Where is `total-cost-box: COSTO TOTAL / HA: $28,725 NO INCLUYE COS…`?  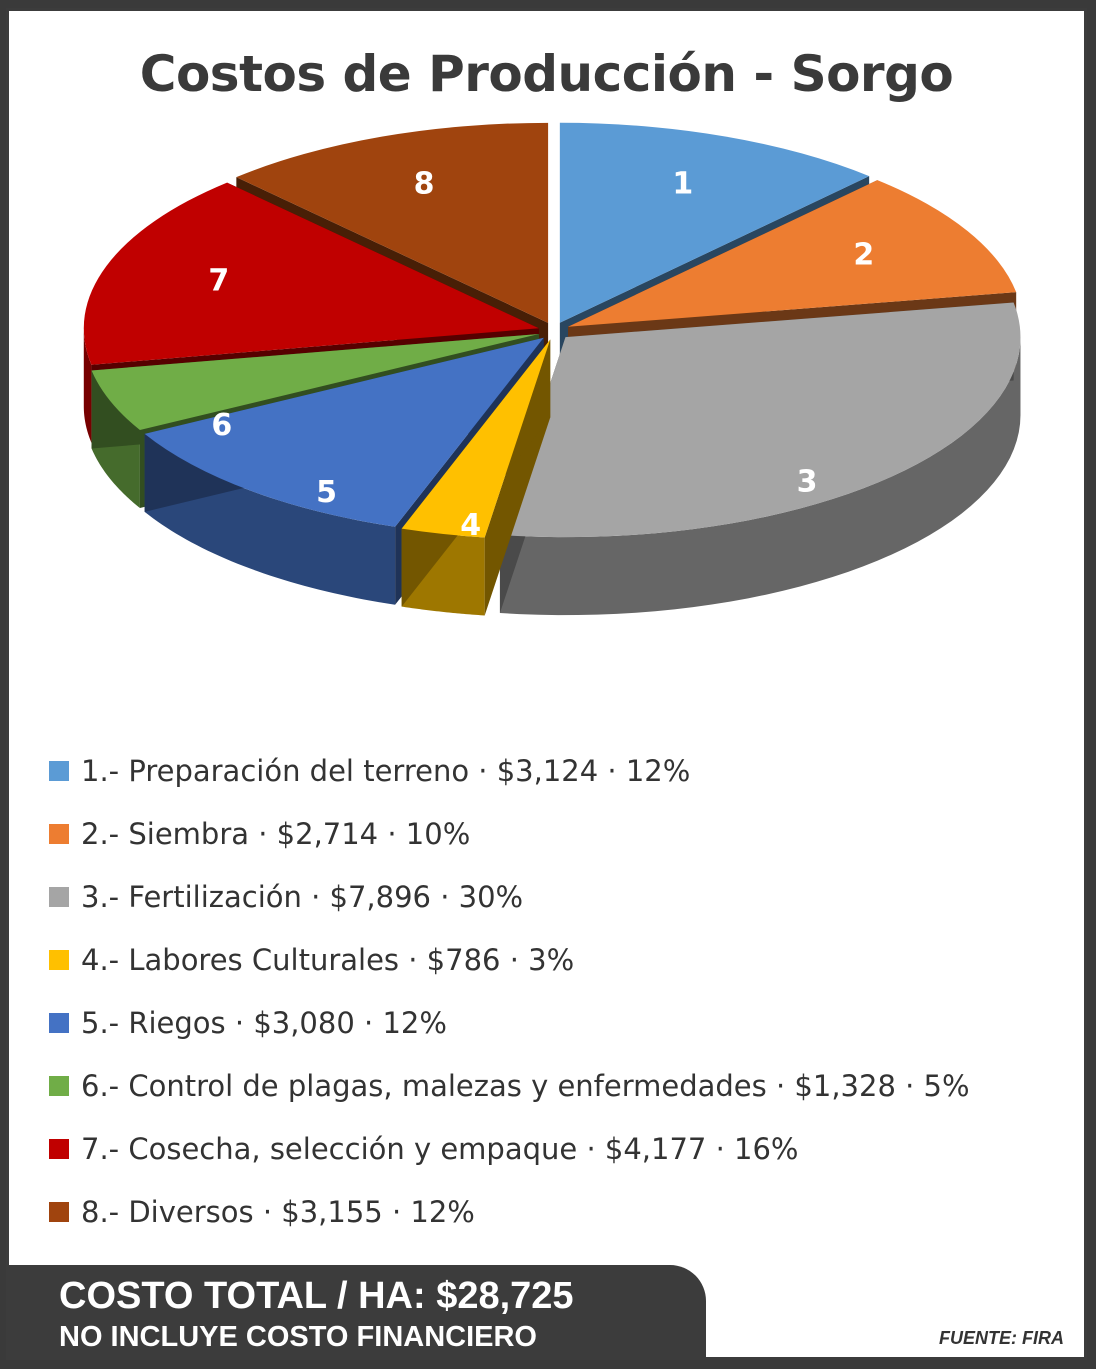
total-cost-box: COSTO TOTAL / HA: $28,725 NO INCLUYE COS… is located at coordinates (357, 1311).